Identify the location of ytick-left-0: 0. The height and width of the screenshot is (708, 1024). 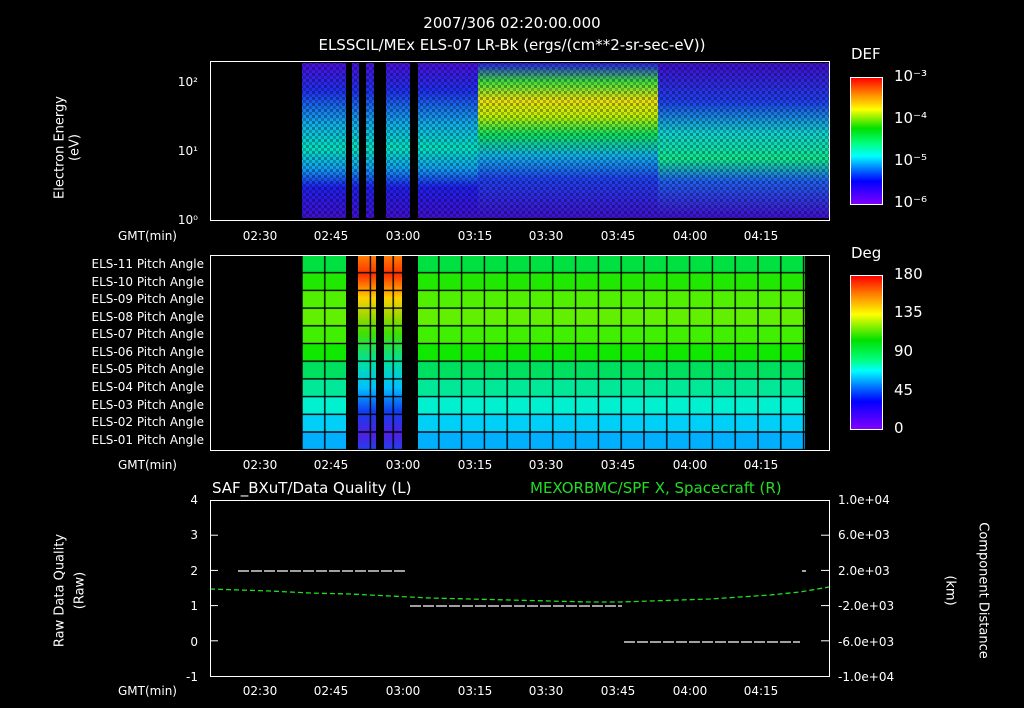
(194, 642).